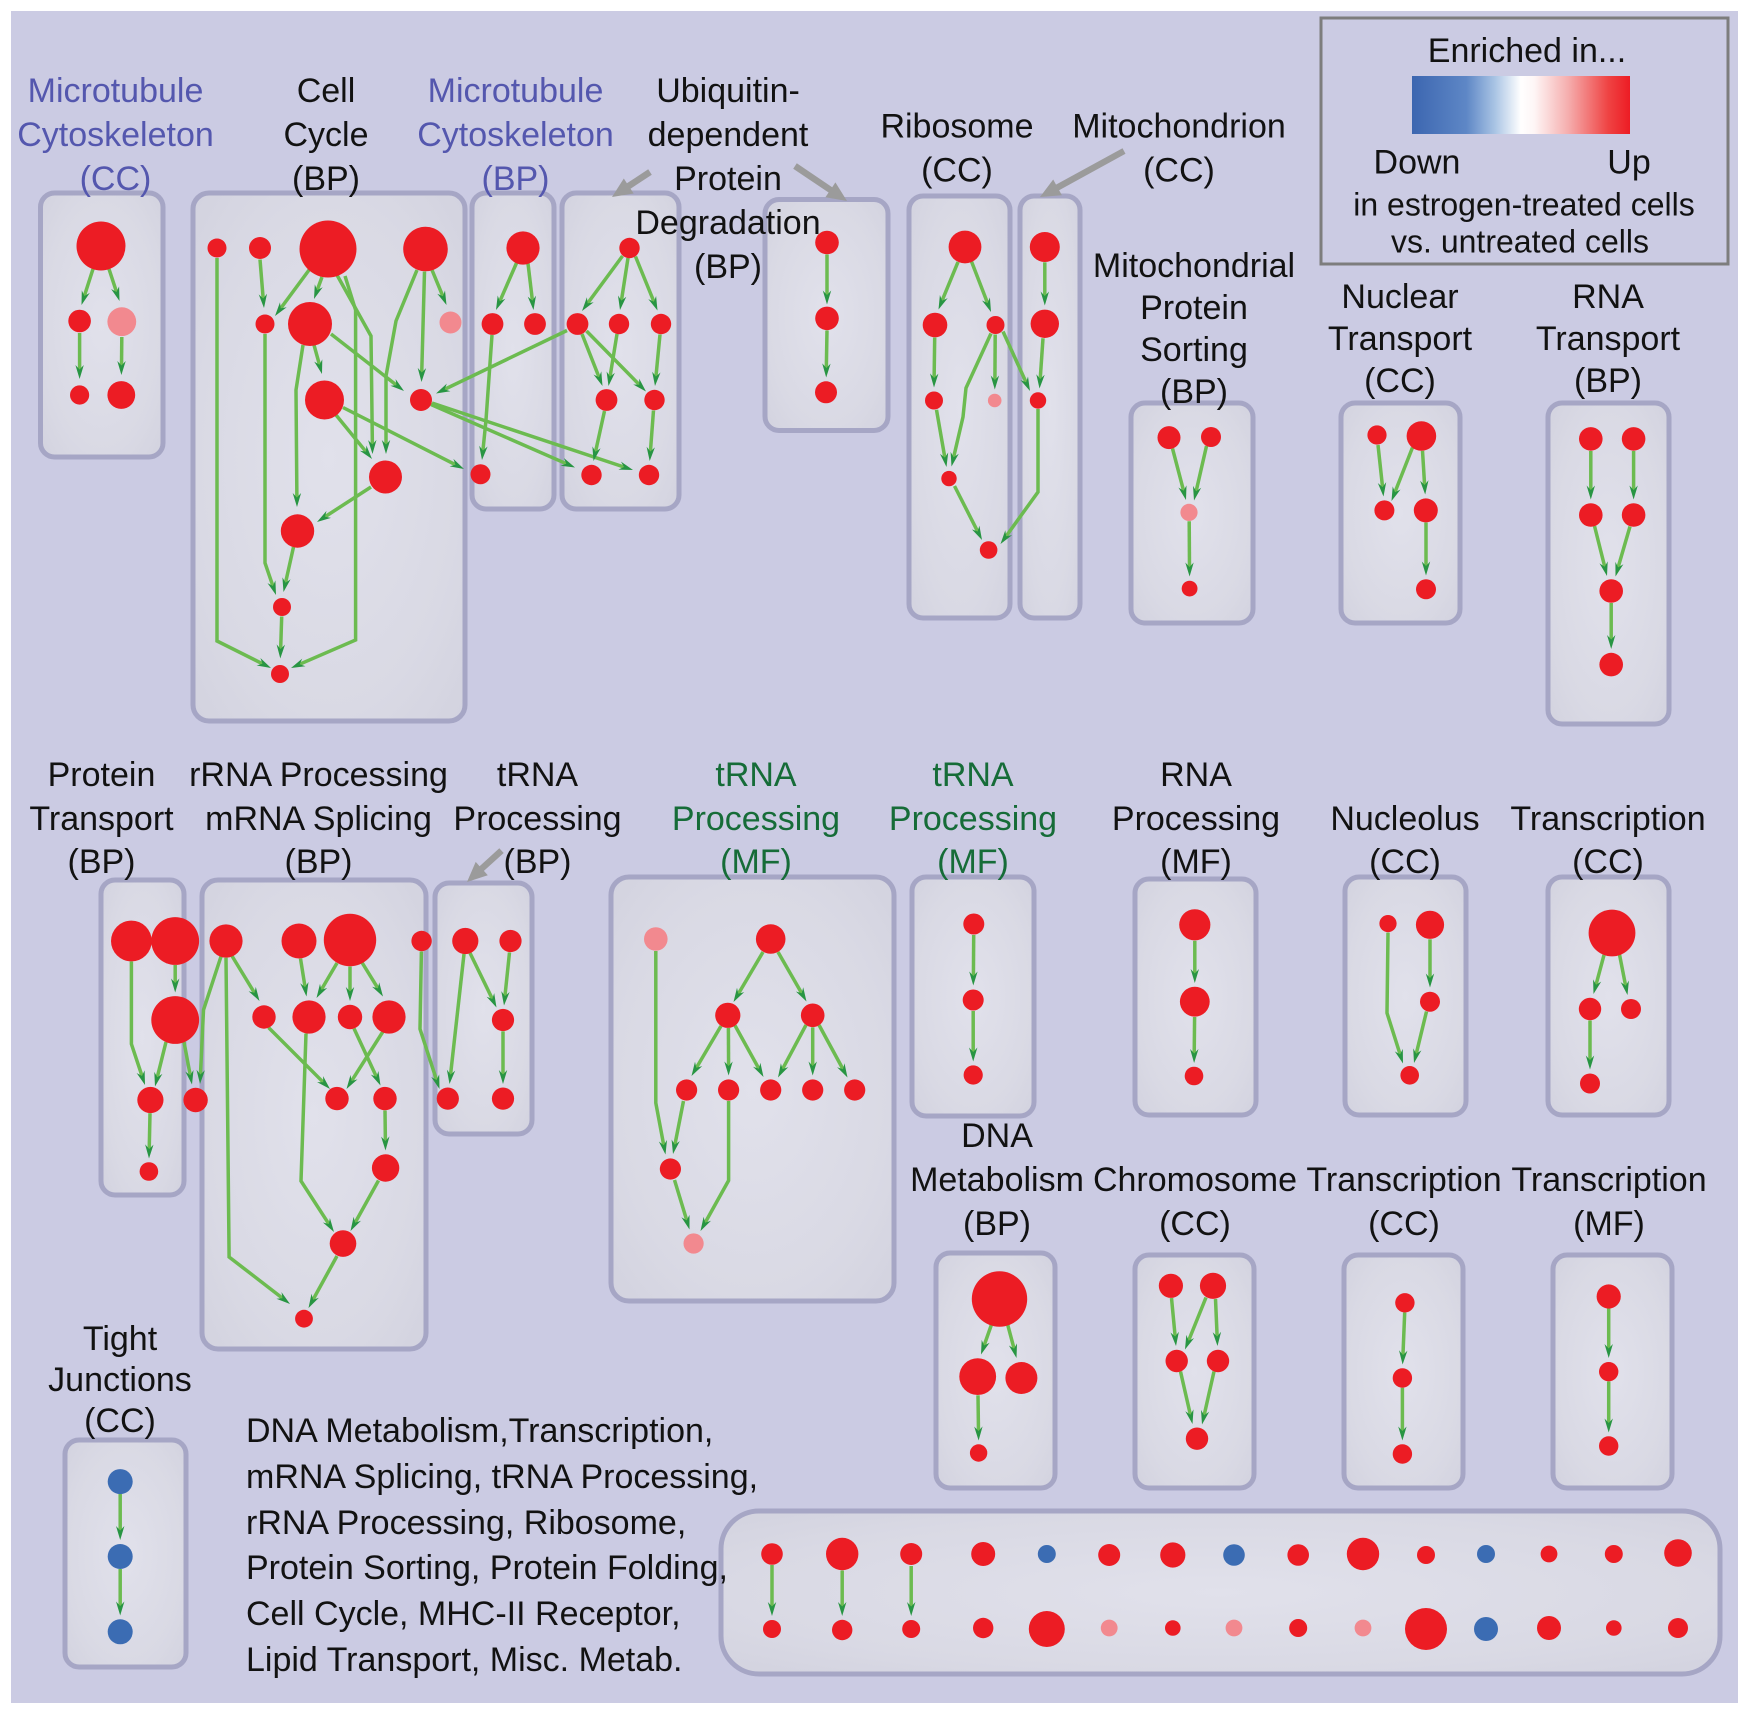 Image resolution: width=1750 pixels, height=1715 pixels. Describe the element at coordinates (1399, 297) in the screenshot. I see `svg-text: Nuclear` at that location.